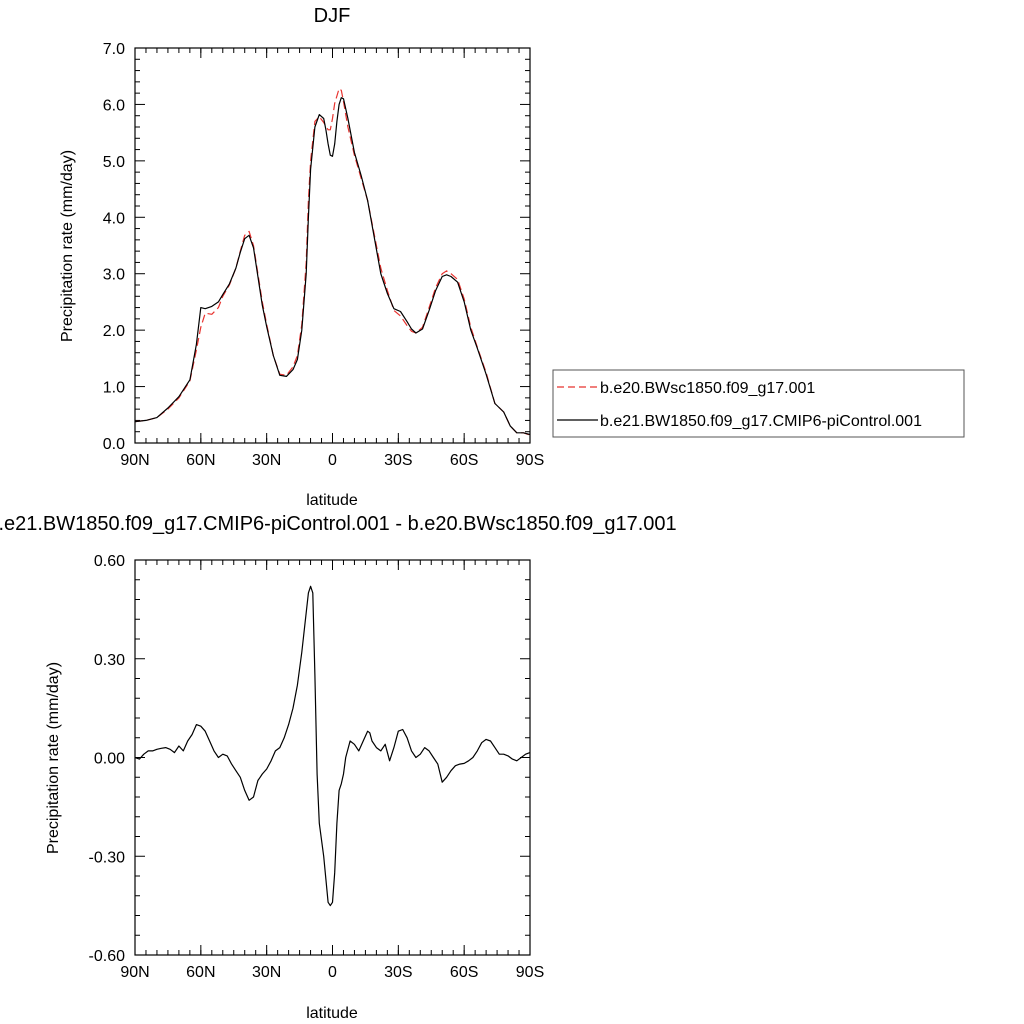 The width and height of the screenshot is (1024, 1024). What do you see at coordinates (332, 500) in the screenshot?
I see `top-chart-xlabel: latitude` at bounding box center [332, 500].